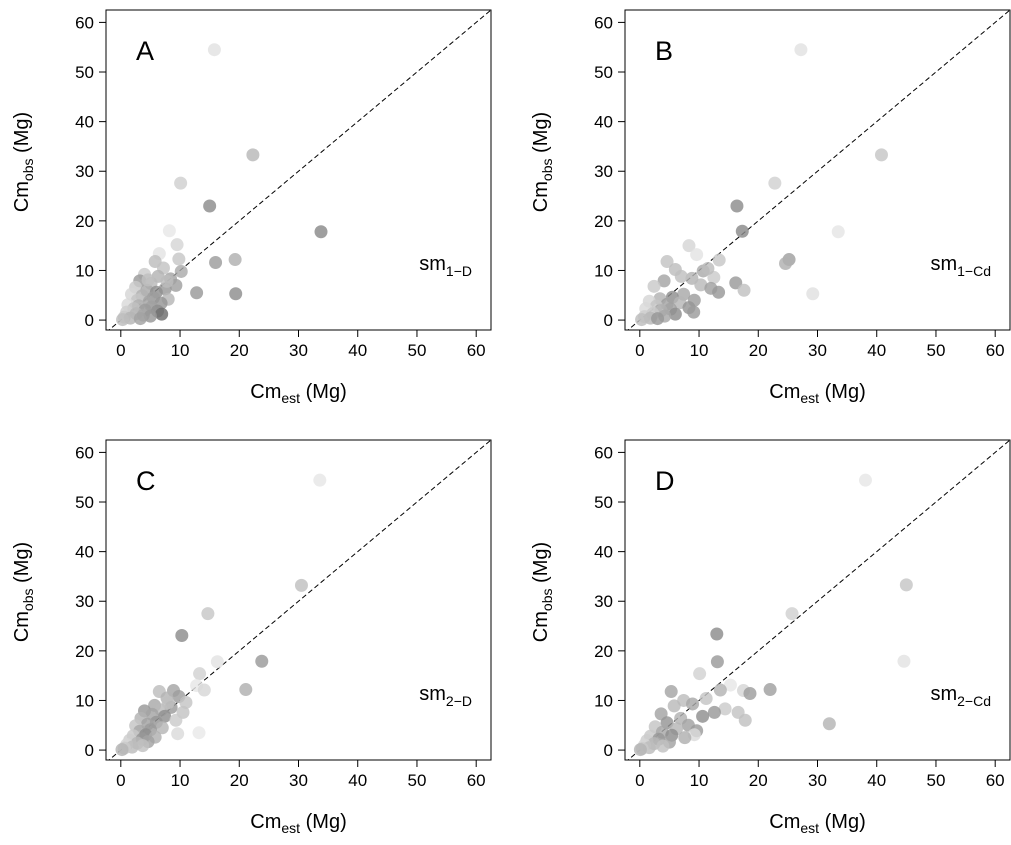  I want to click on panel-letter: D, so click(665, 481).